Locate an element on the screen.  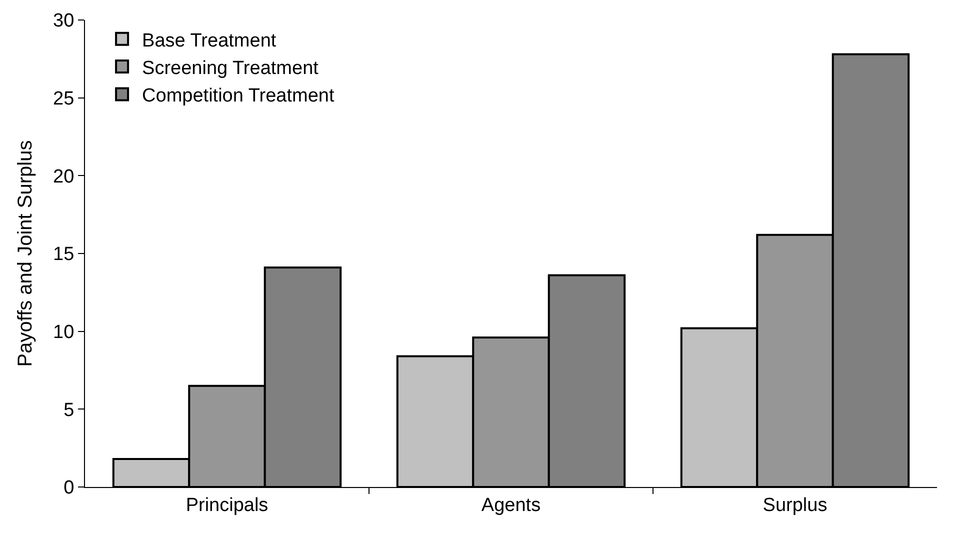
legend-label: Screening Treatment is located at coordinates (231, 68).